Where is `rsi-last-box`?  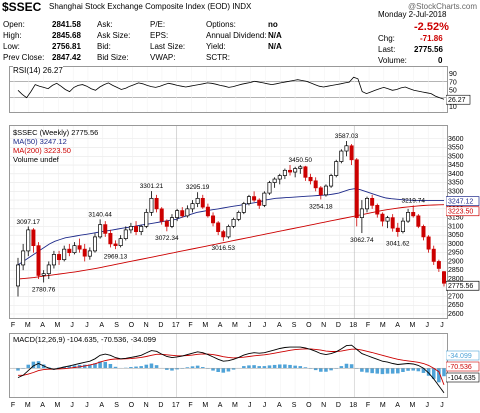 rsi-last-box is located at coordinates (458, 99).